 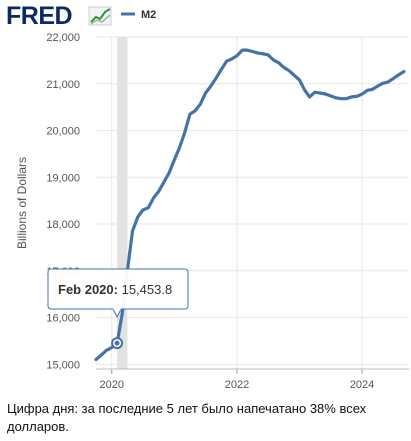 What do you see at coordinates (112, 385) in the screenshot?
I see `x-tick-label: 2020` at bounding box center [112, 385].